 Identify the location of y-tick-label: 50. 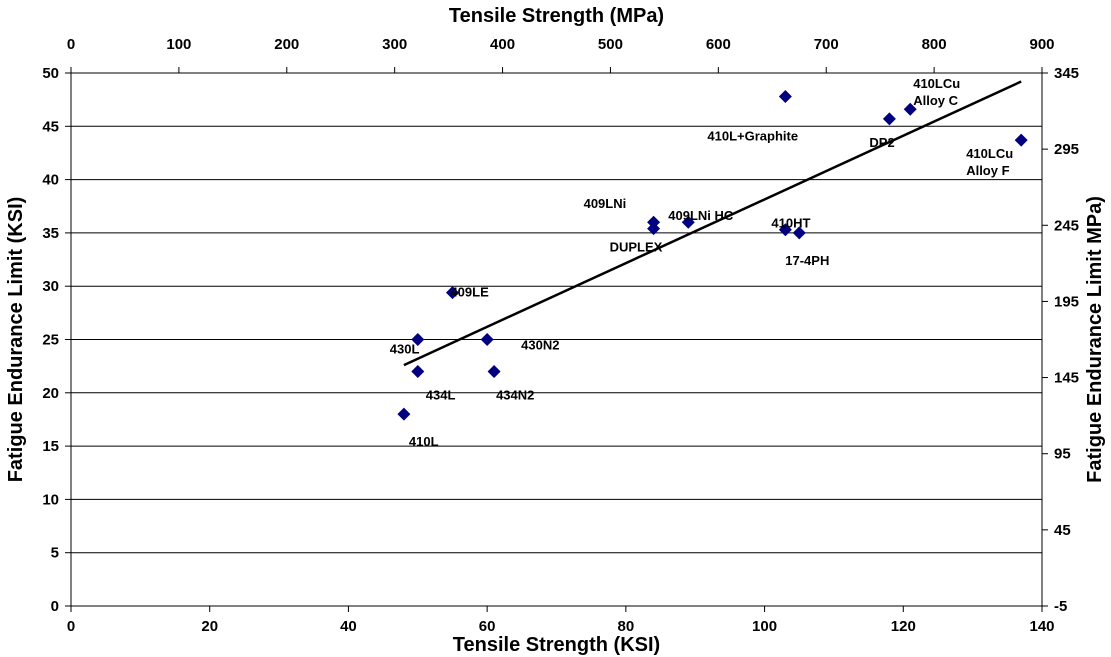
(50, 73).